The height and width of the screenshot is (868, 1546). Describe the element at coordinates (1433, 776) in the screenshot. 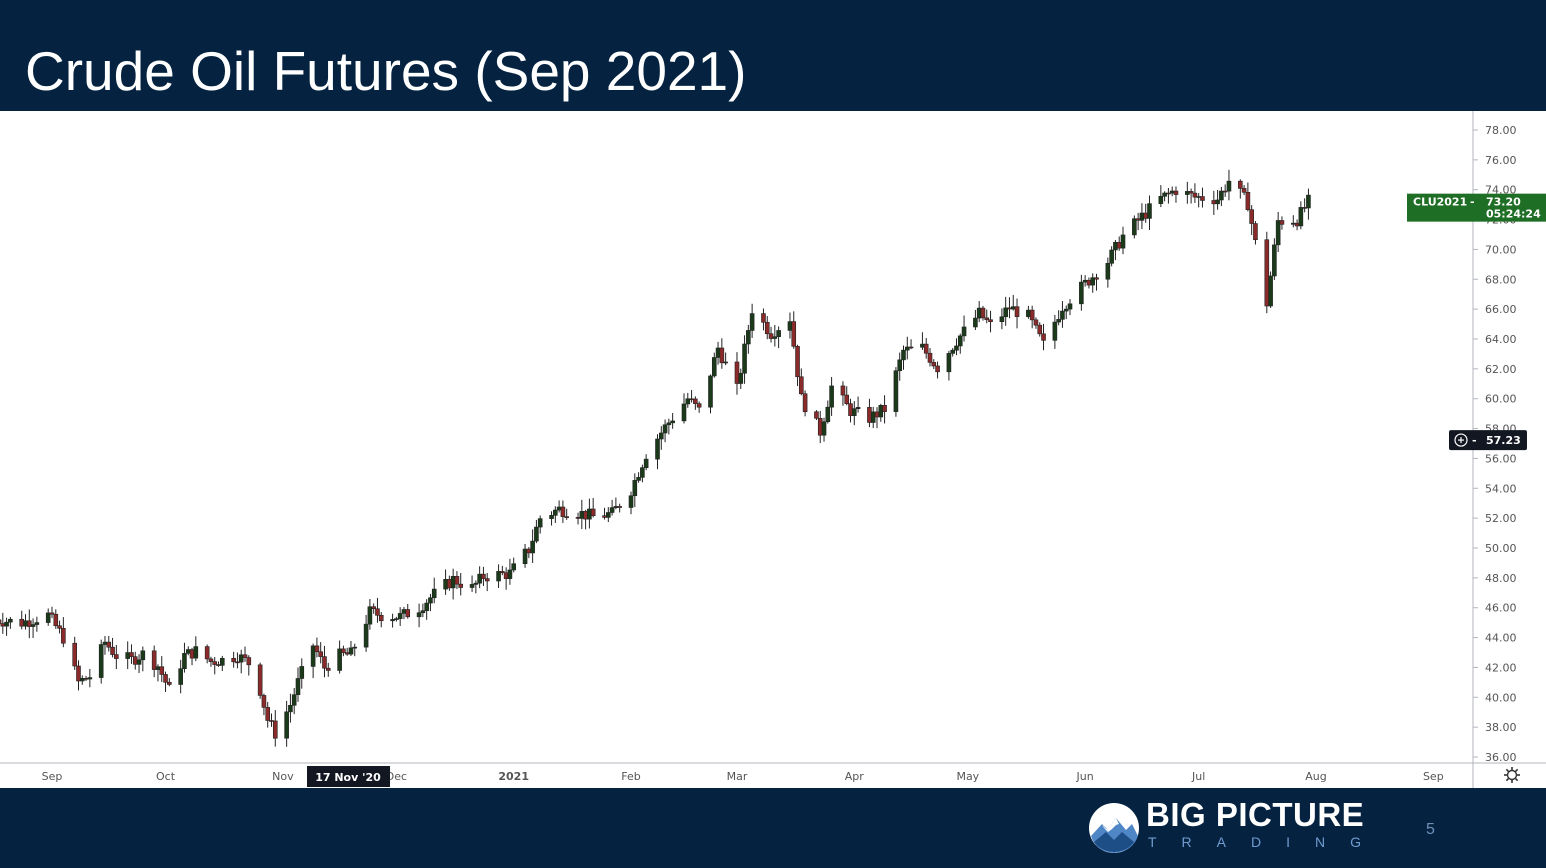

I see `x-tick-label: Sep` at that location.